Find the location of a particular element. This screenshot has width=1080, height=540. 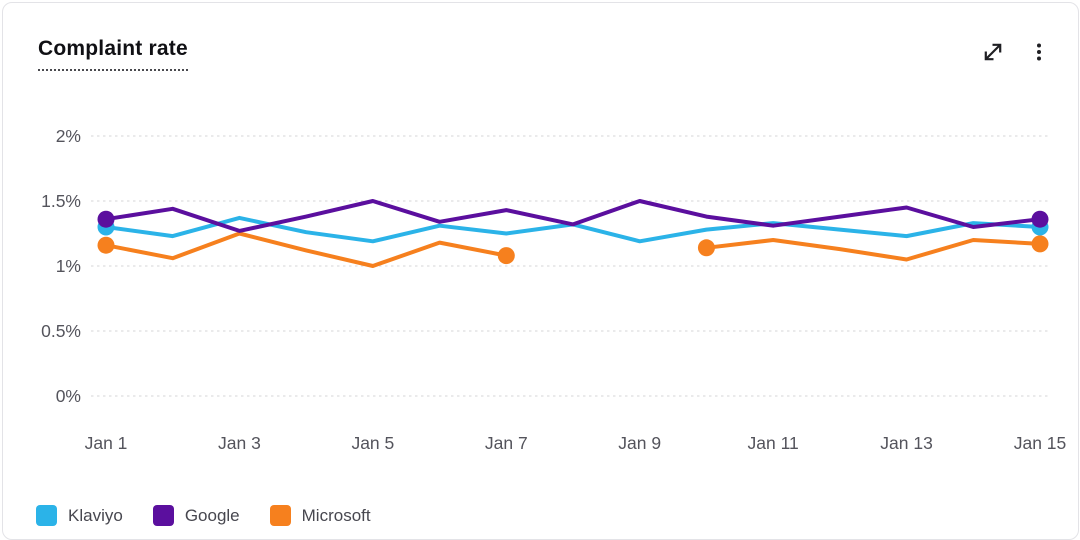

chart-title: Complaint rate is located at coordinates (113, 54).